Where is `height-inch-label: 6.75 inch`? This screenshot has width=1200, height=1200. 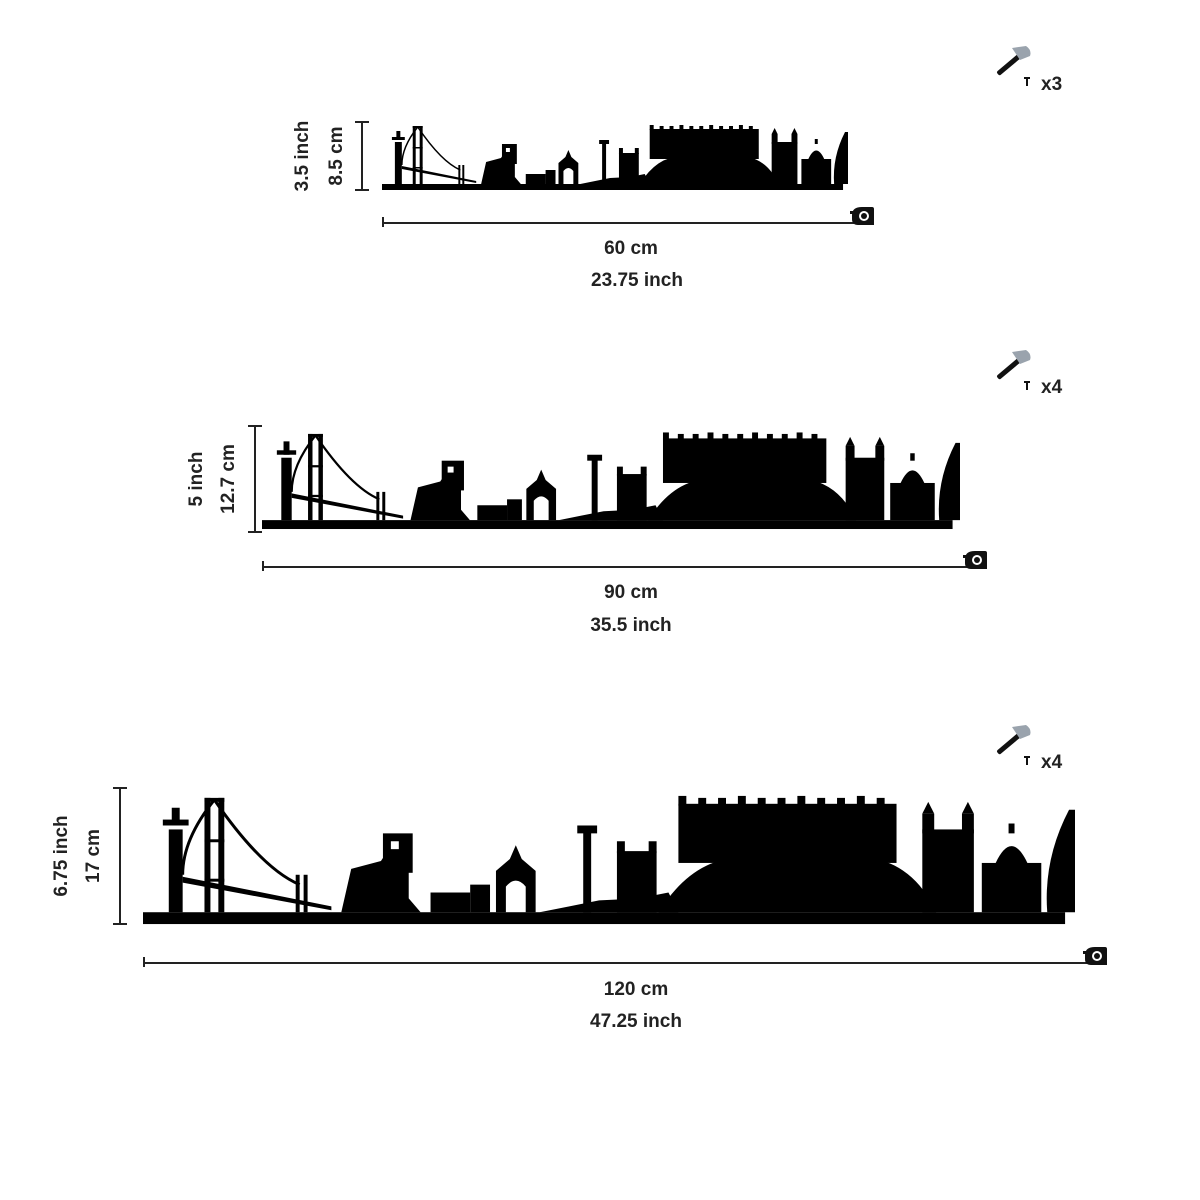 height-inch-label: 6.75 inch is located at coordinates (61, 856).